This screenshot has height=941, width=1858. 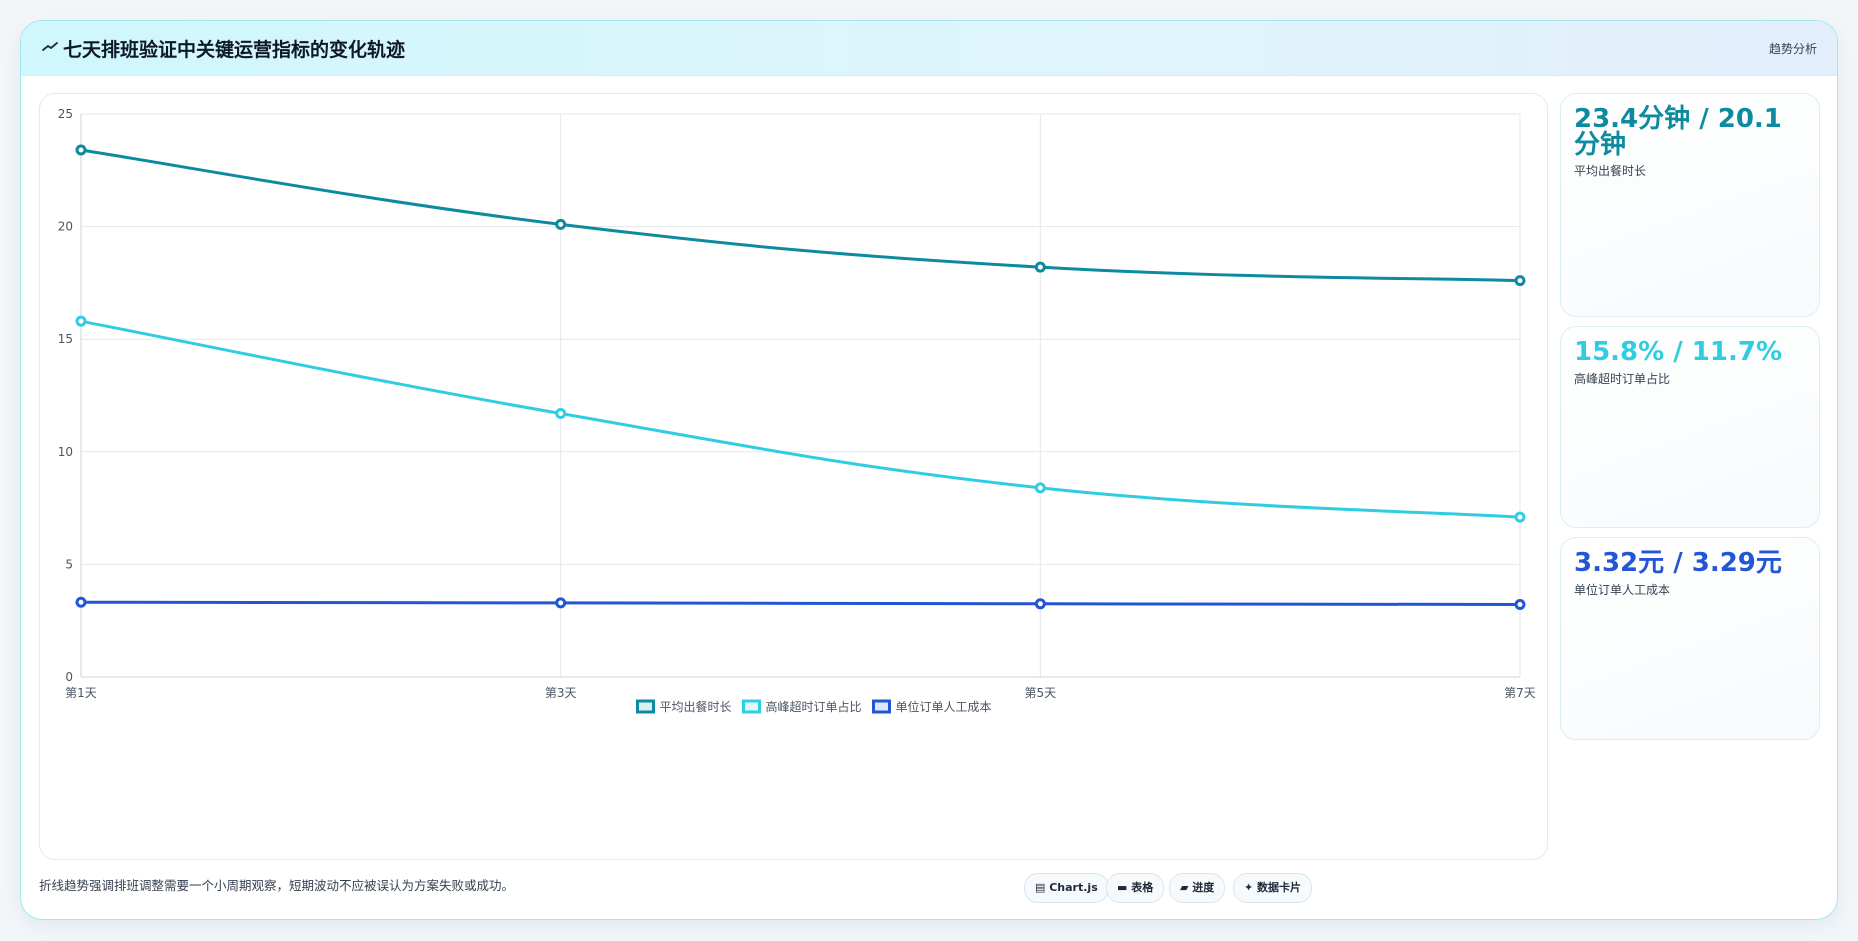 I want to click on tag-label: 表格, so click(x=1142, y=887).